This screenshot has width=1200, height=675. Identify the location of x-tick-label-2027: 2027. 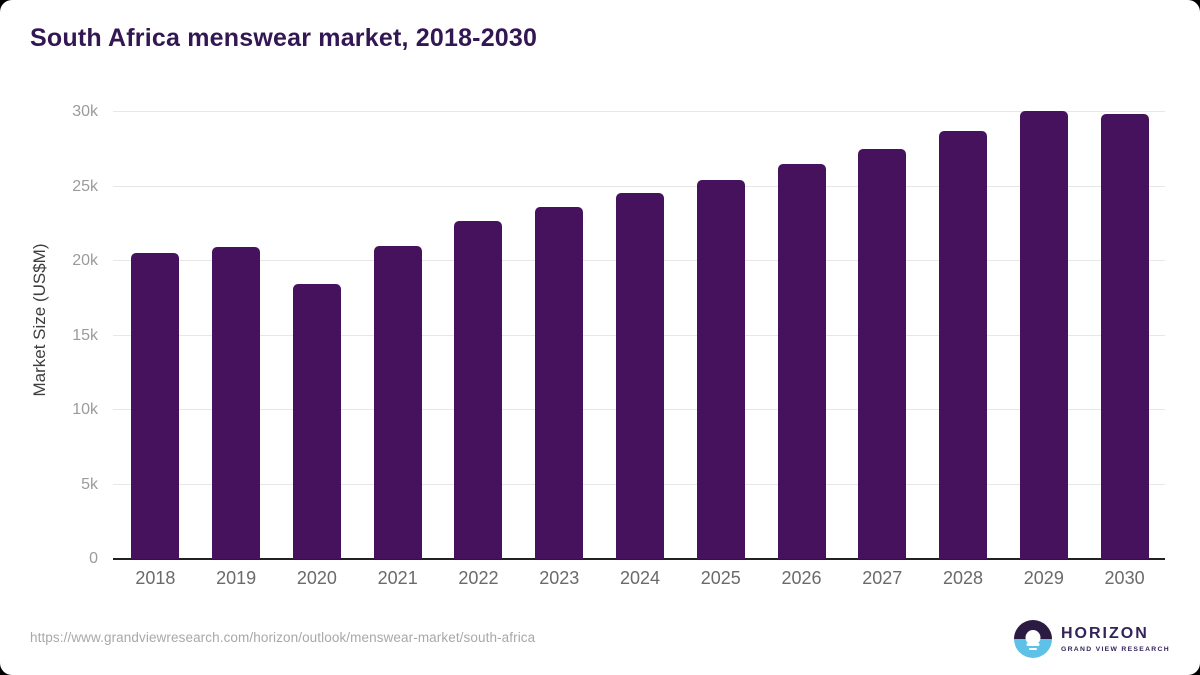
(882, 578).